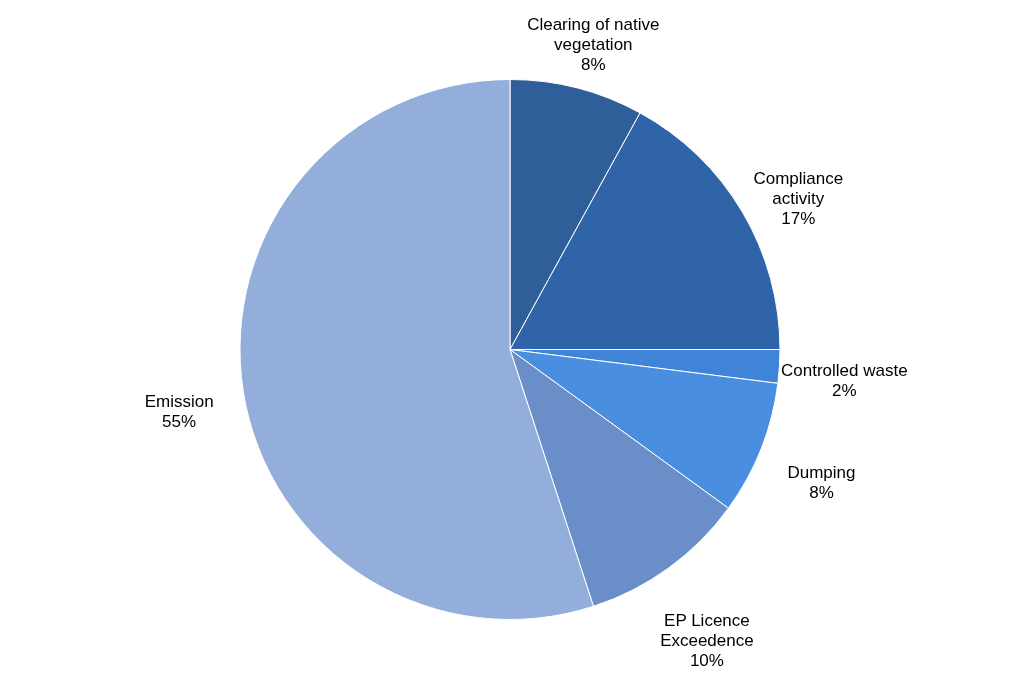 The image size is (1020, 699). I want to click on slice-label: Emission, so click(179, 401).